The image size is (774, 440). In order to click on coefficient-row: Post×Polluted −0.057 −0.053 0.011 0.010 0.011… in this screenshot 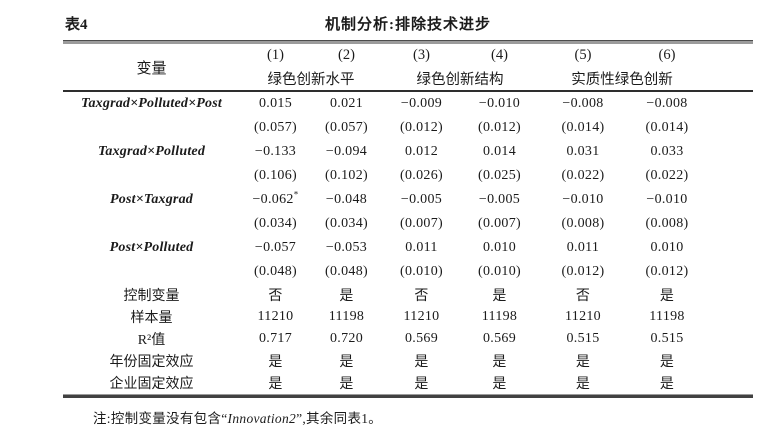, I will do `click(408, 248)`.